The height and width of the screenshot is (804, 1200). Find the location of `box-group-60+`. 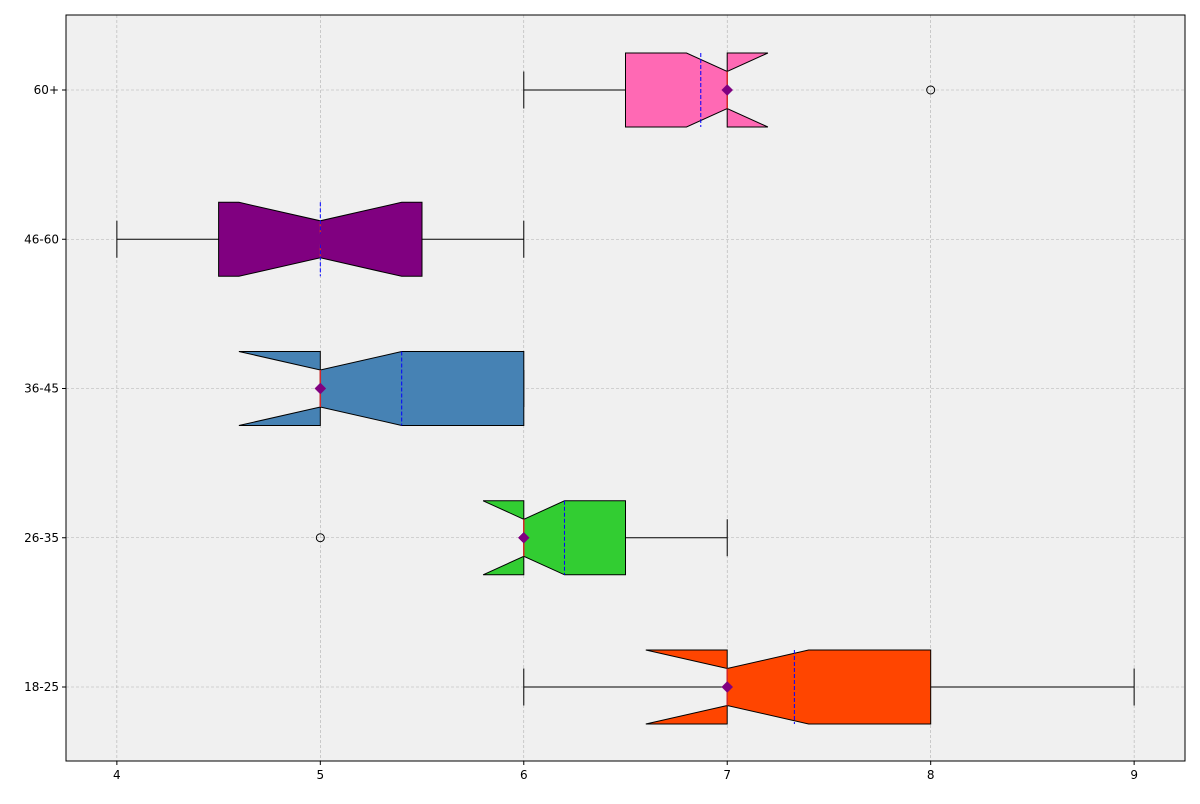

box-group-60+ is located at coordinates (729, 90).